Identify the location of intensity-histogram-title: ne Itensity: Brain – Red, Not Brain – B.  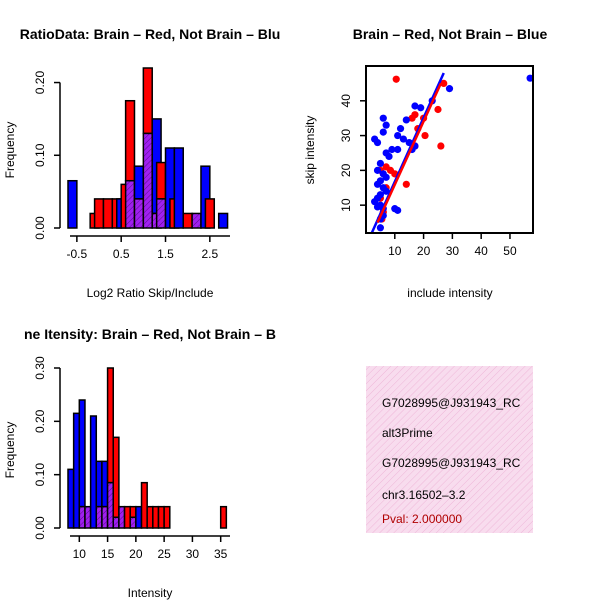
(150, 334).